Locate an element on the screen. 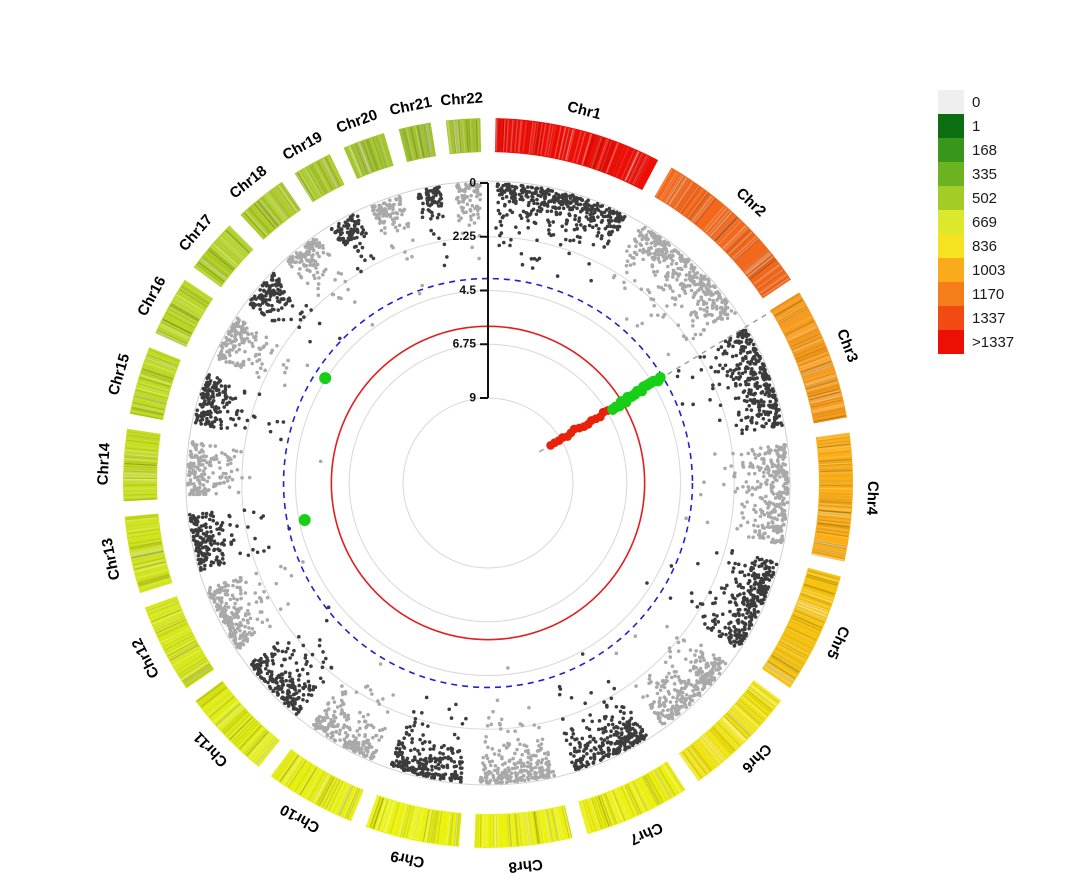 This screenshot has height=891, width=1080. legend-item: 0 is located at coordinates (976, 102).